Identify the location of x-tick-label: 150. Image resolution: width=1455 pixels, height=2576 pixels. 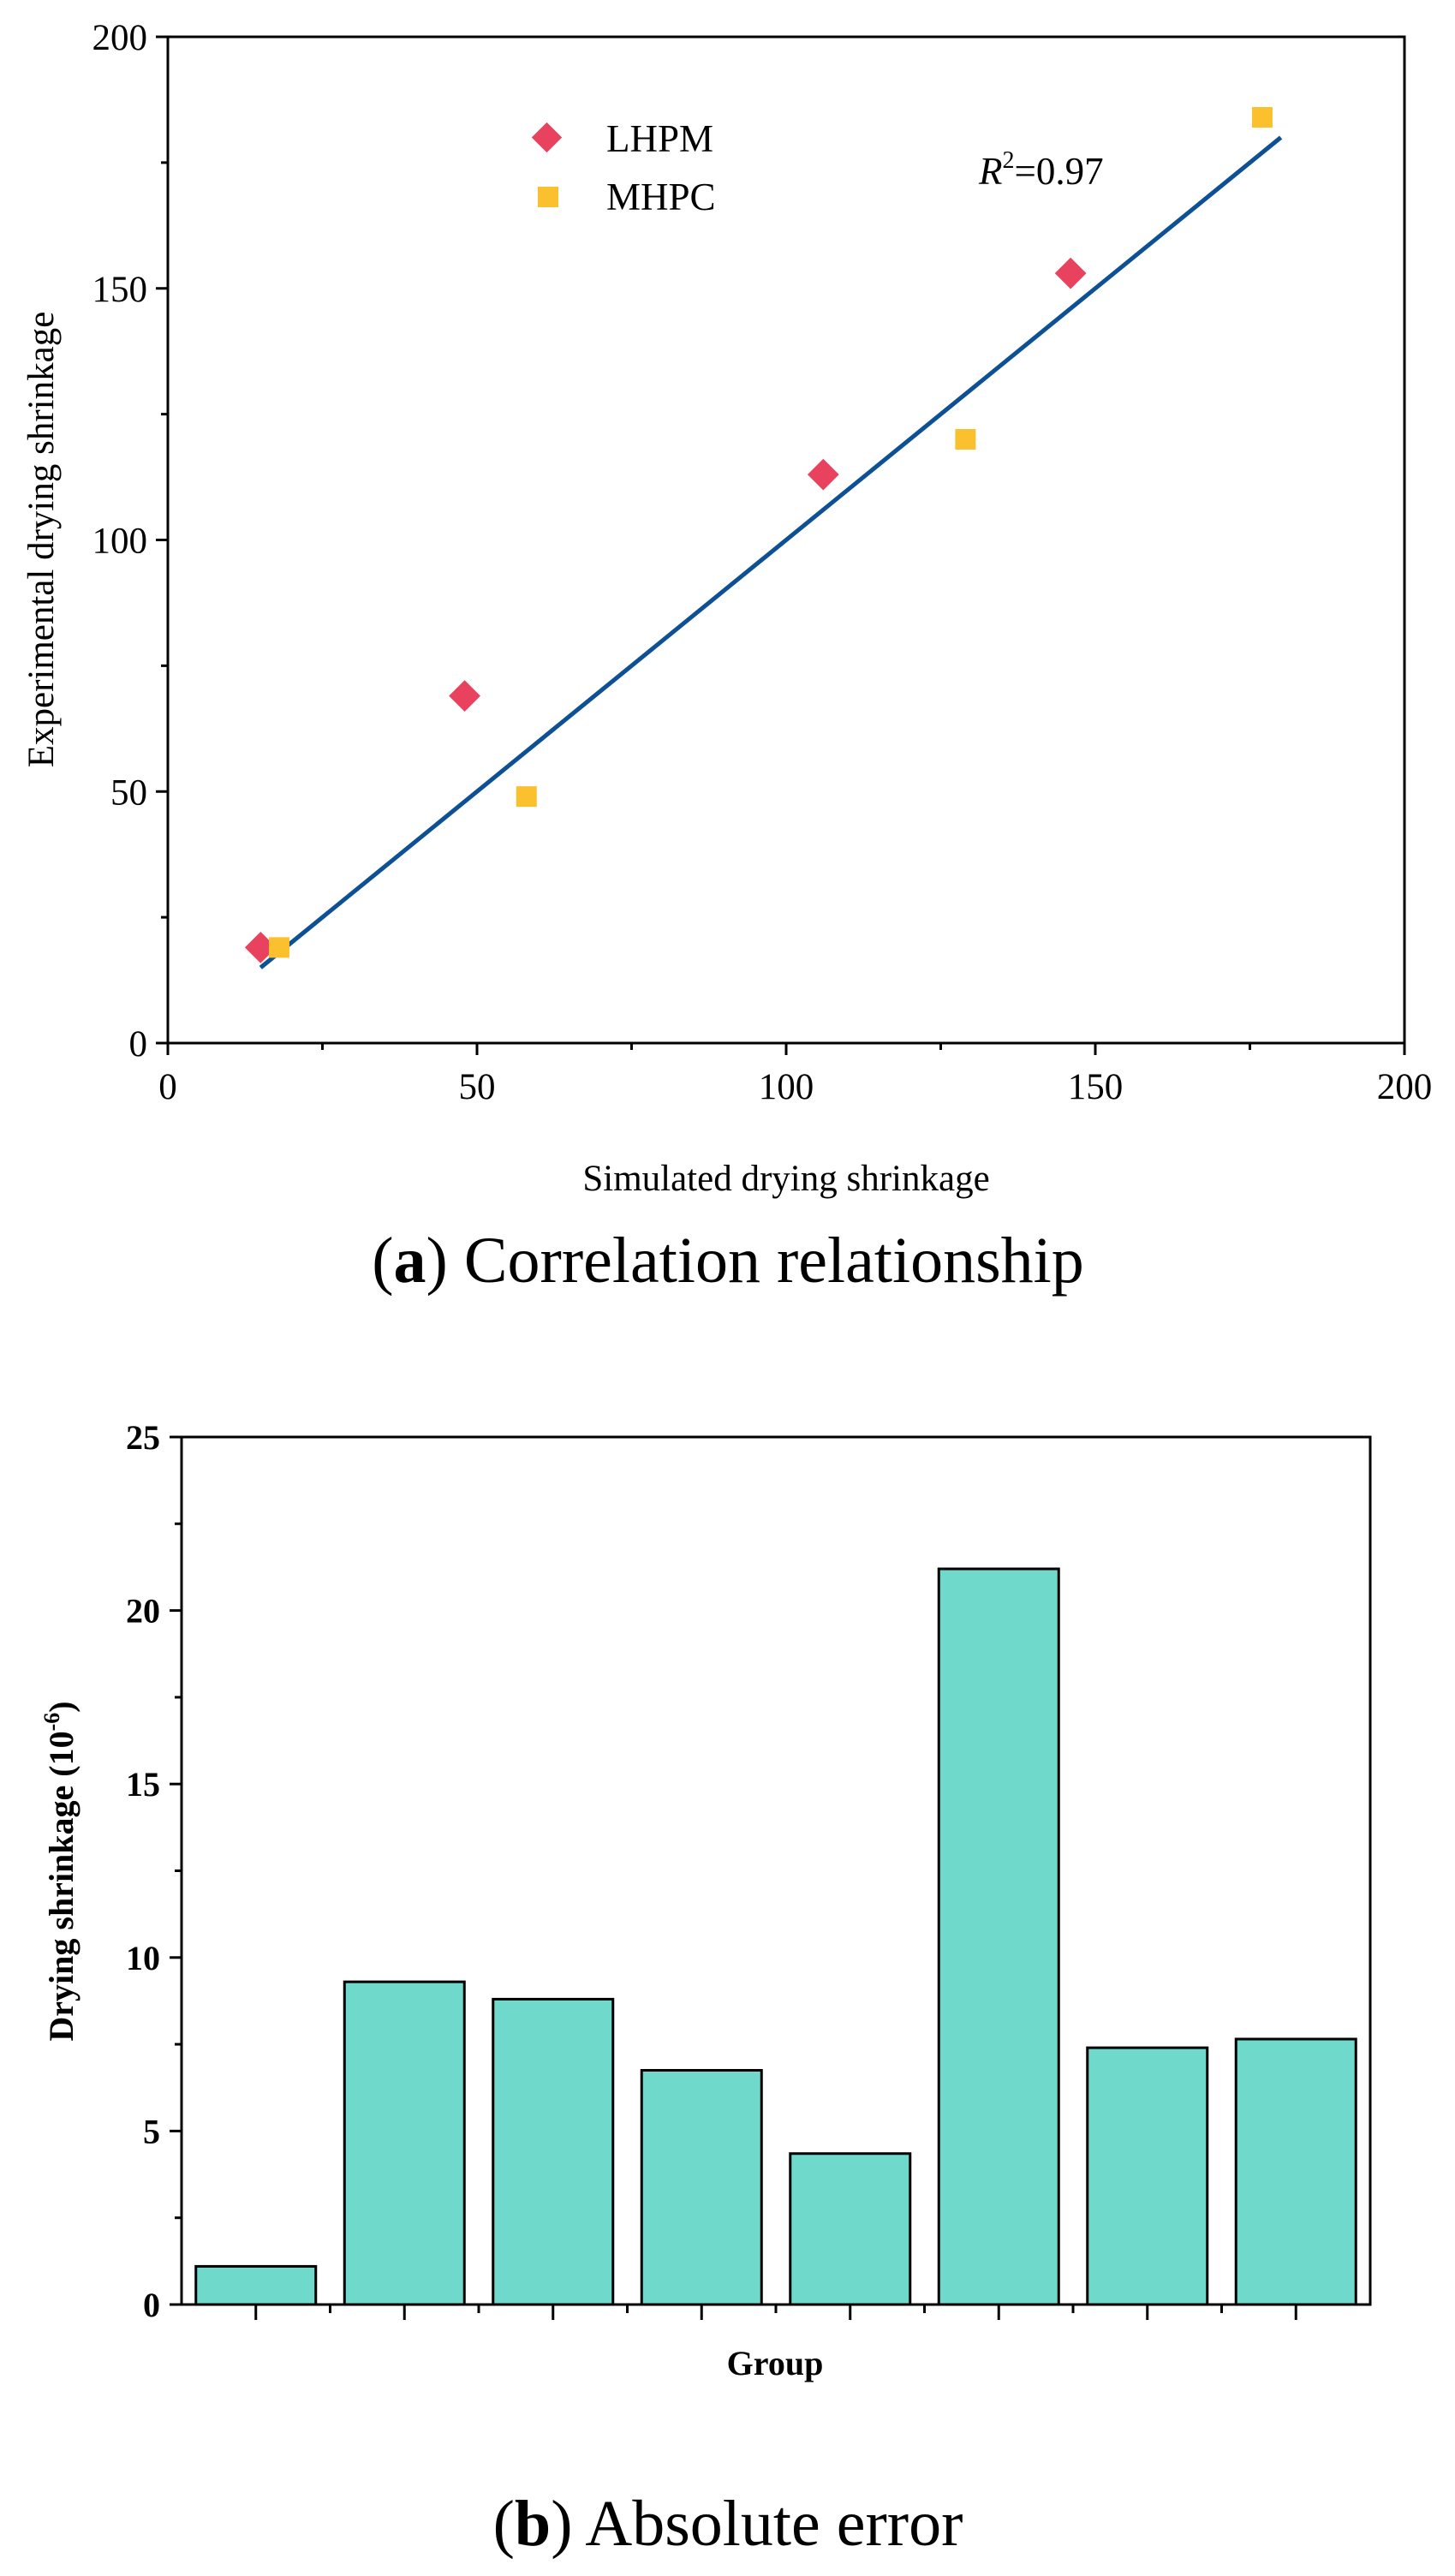
(1096, 1087).